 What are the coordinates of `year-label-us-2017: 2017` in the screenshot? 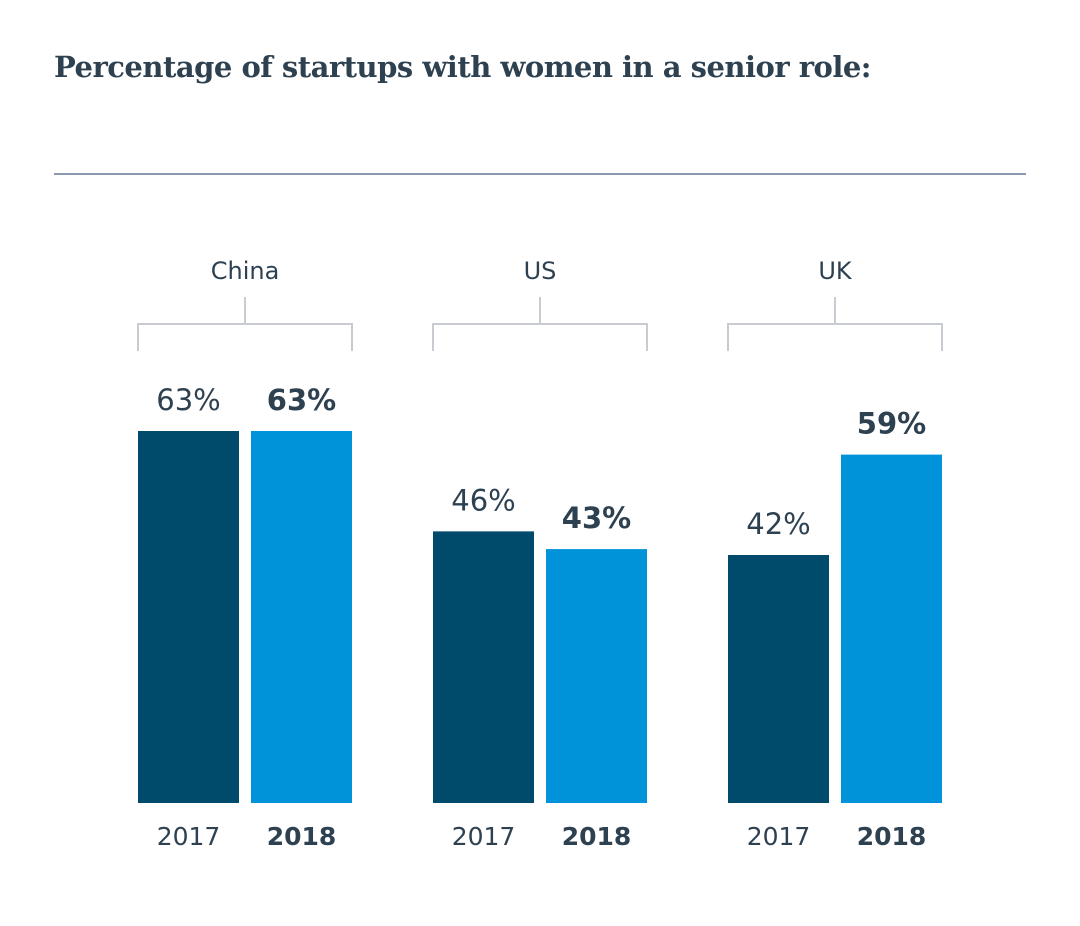 It's located at (484, 836).